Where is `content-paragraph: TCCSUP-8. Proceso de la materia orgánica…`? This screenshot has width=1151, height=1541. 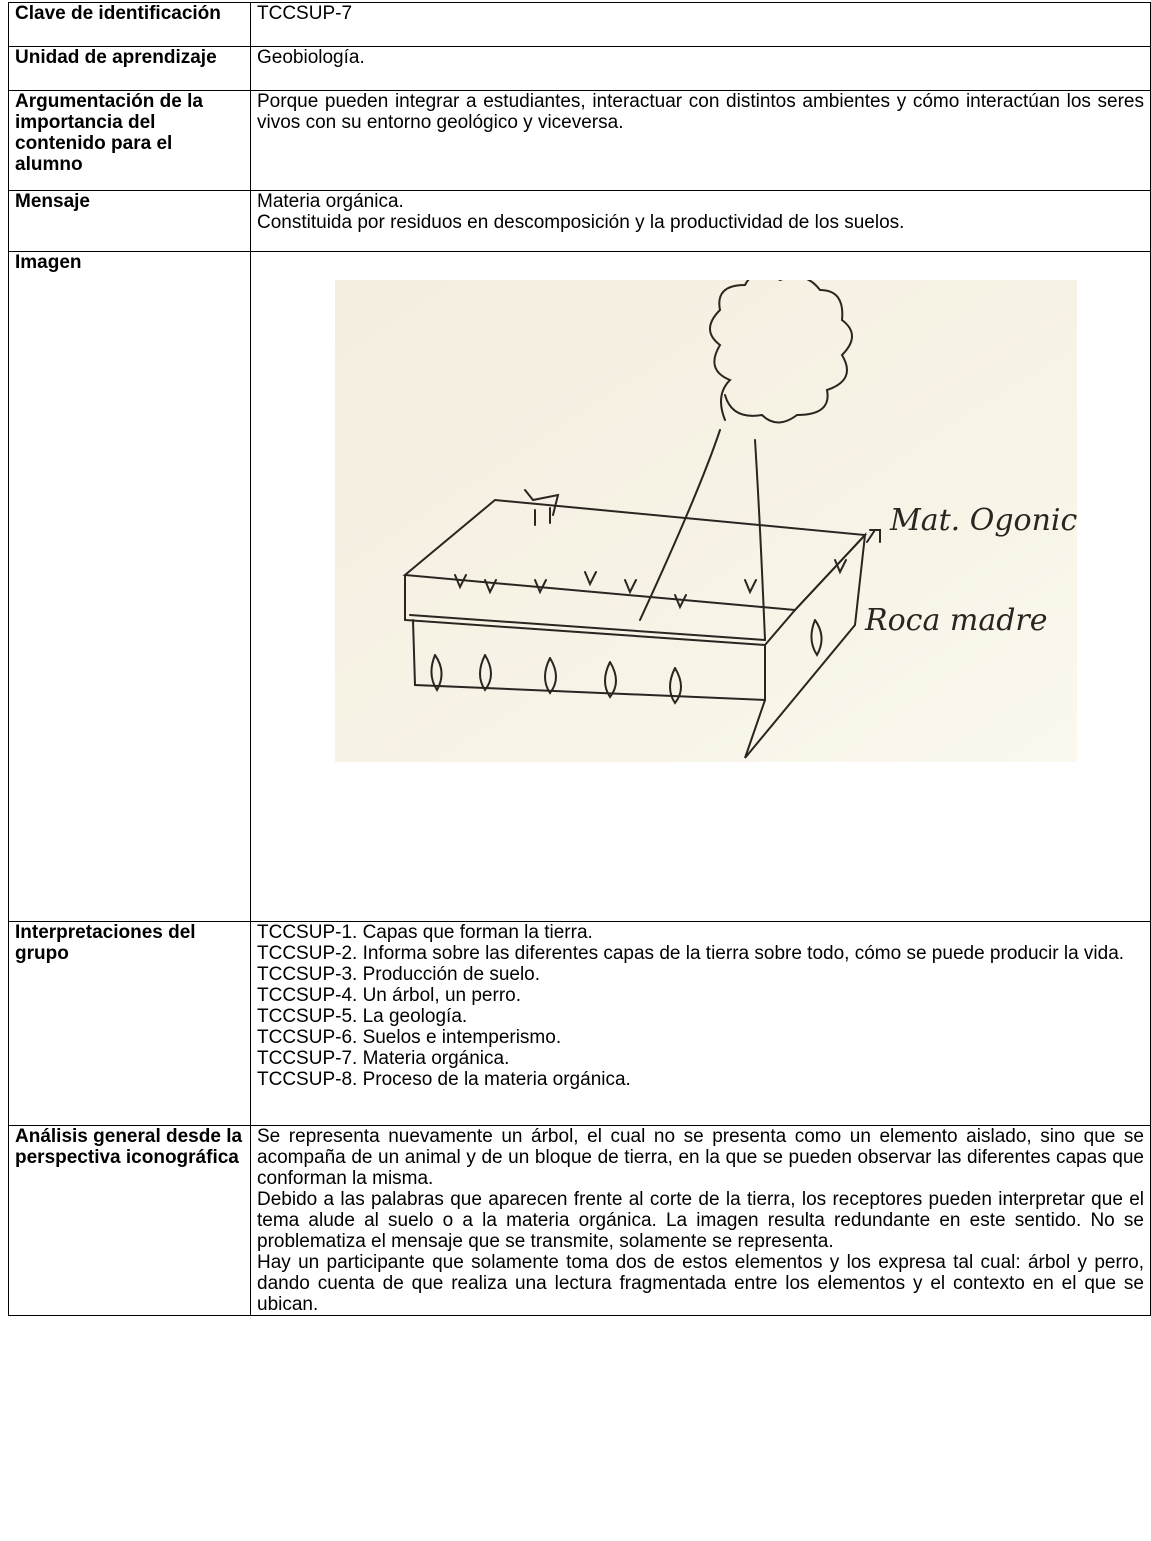 content-paragraph: TCCSUP-8. Proceso de la materia orgánica… is located at coordinates (444, 1079).